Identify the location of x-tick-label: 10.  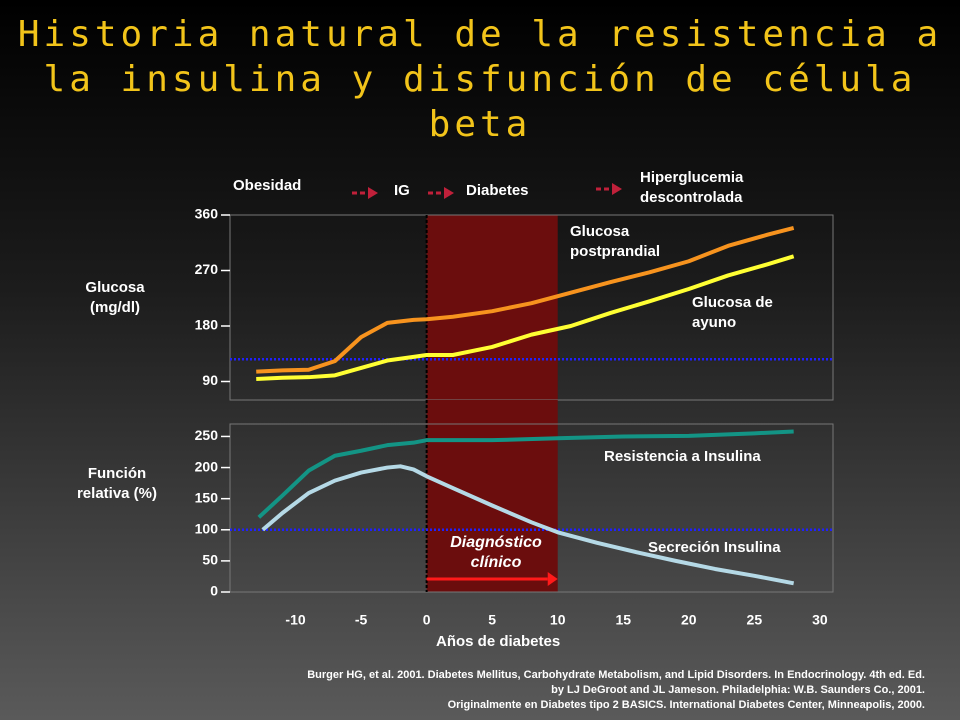
(558, 620).